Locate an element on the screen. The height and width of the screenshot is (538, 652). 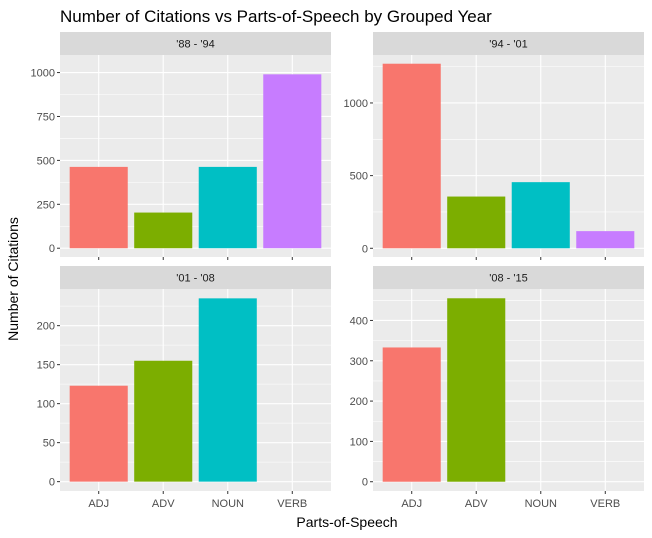
y-tick-label: 250 is located at coordinates (46, 205).